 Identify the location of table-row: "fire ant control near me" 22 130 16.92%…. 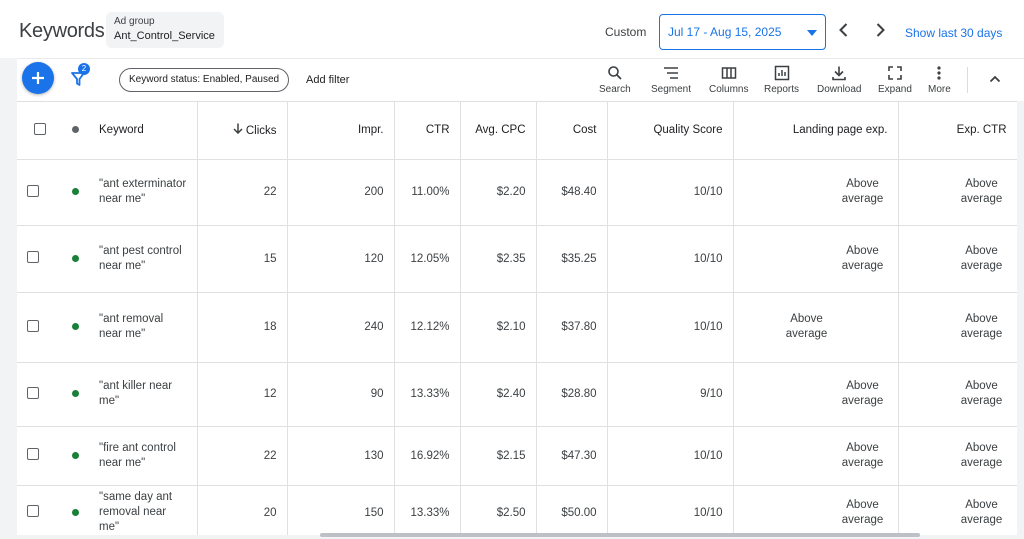
(517, 456).